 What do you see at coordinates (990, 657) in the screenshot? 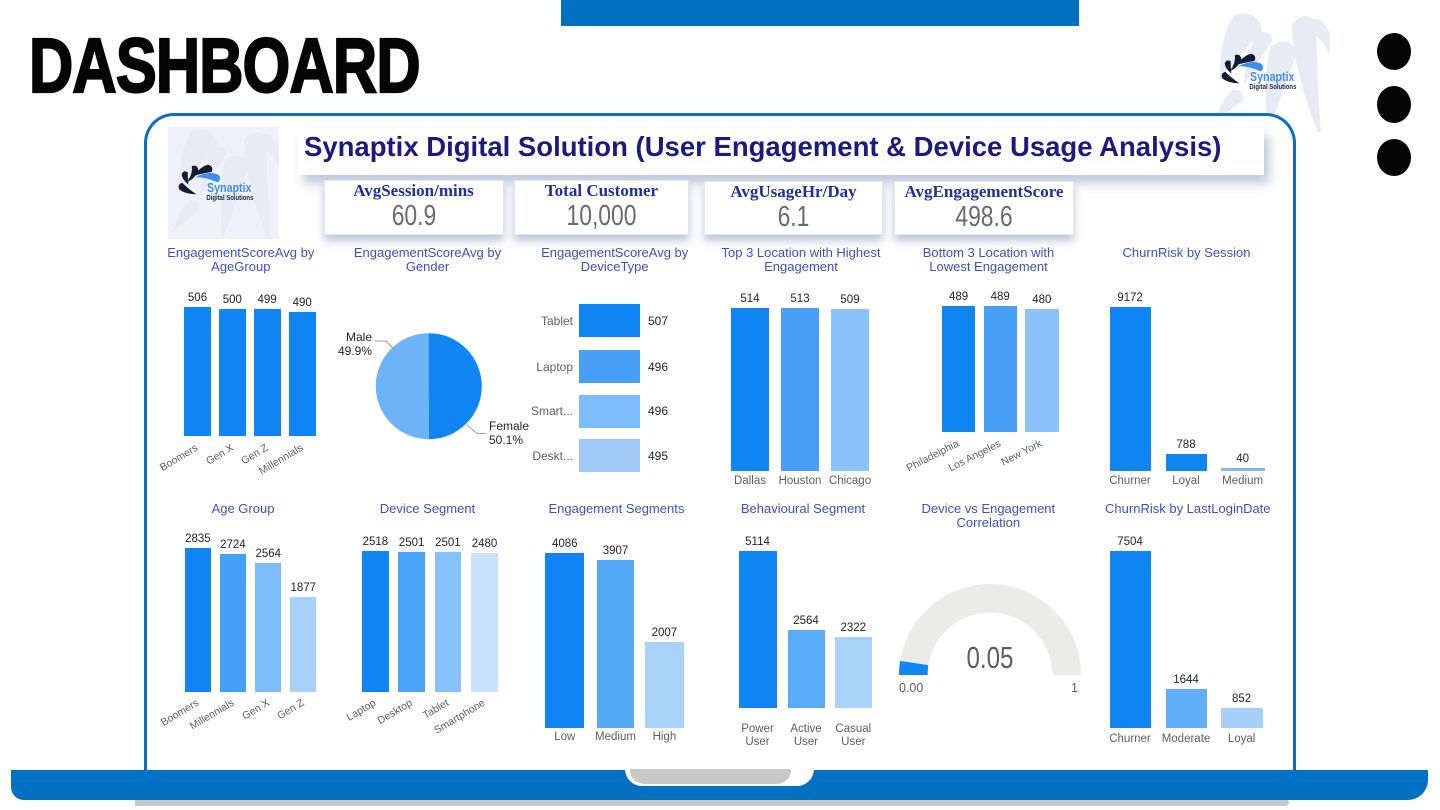
I see `svg-text: 0.05` at bounding box center [990, 657].